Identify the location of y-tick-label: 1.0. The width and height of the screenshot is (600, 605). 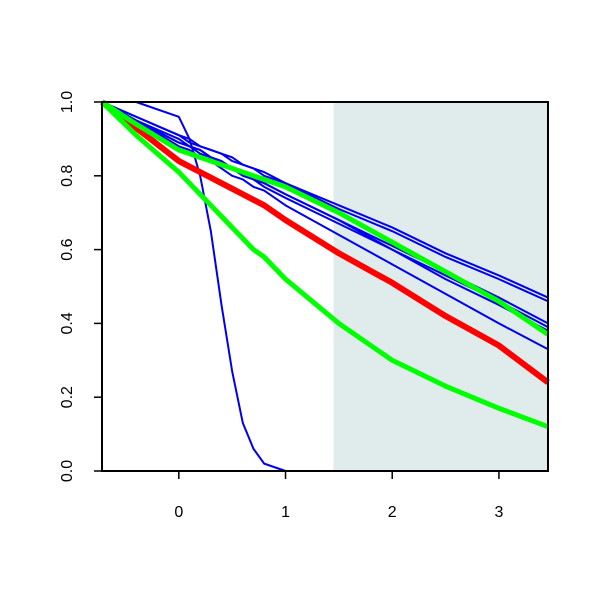
(67, 102).